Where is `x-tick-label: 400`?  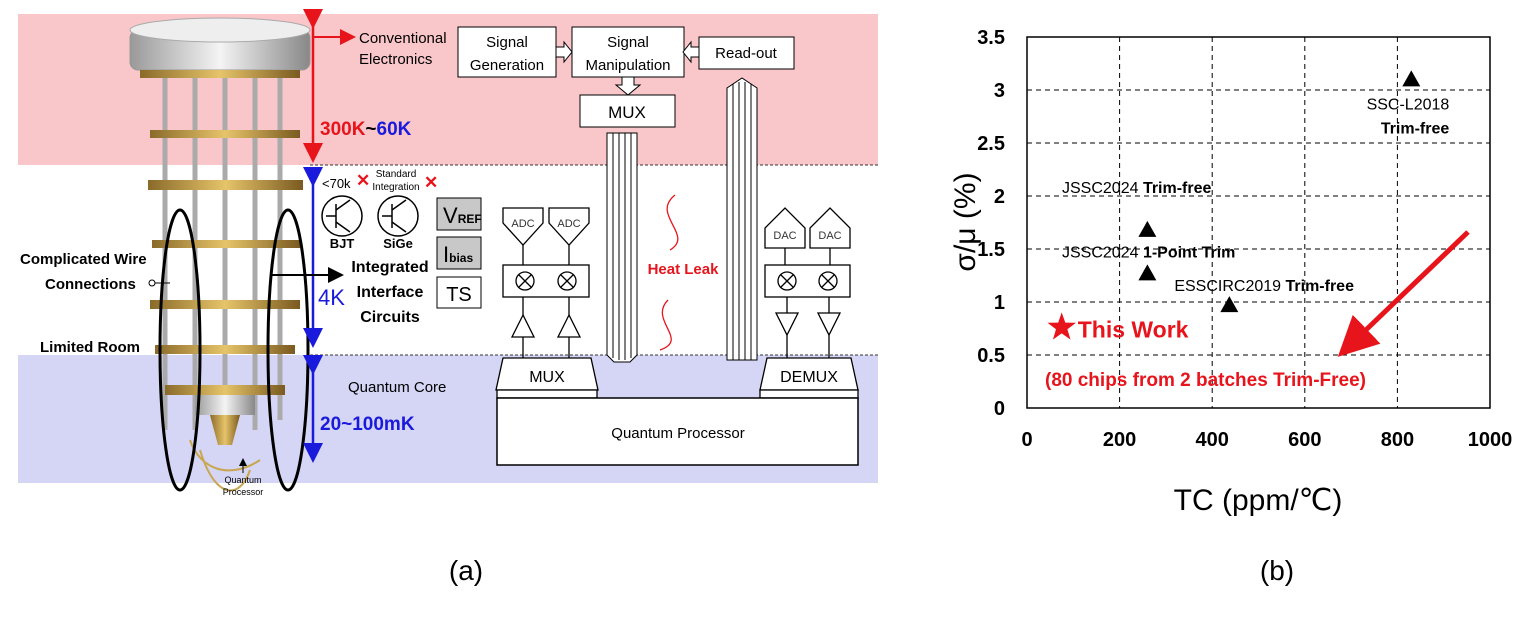 x-tick-label: 400 is located at coordinates (1212, 440).